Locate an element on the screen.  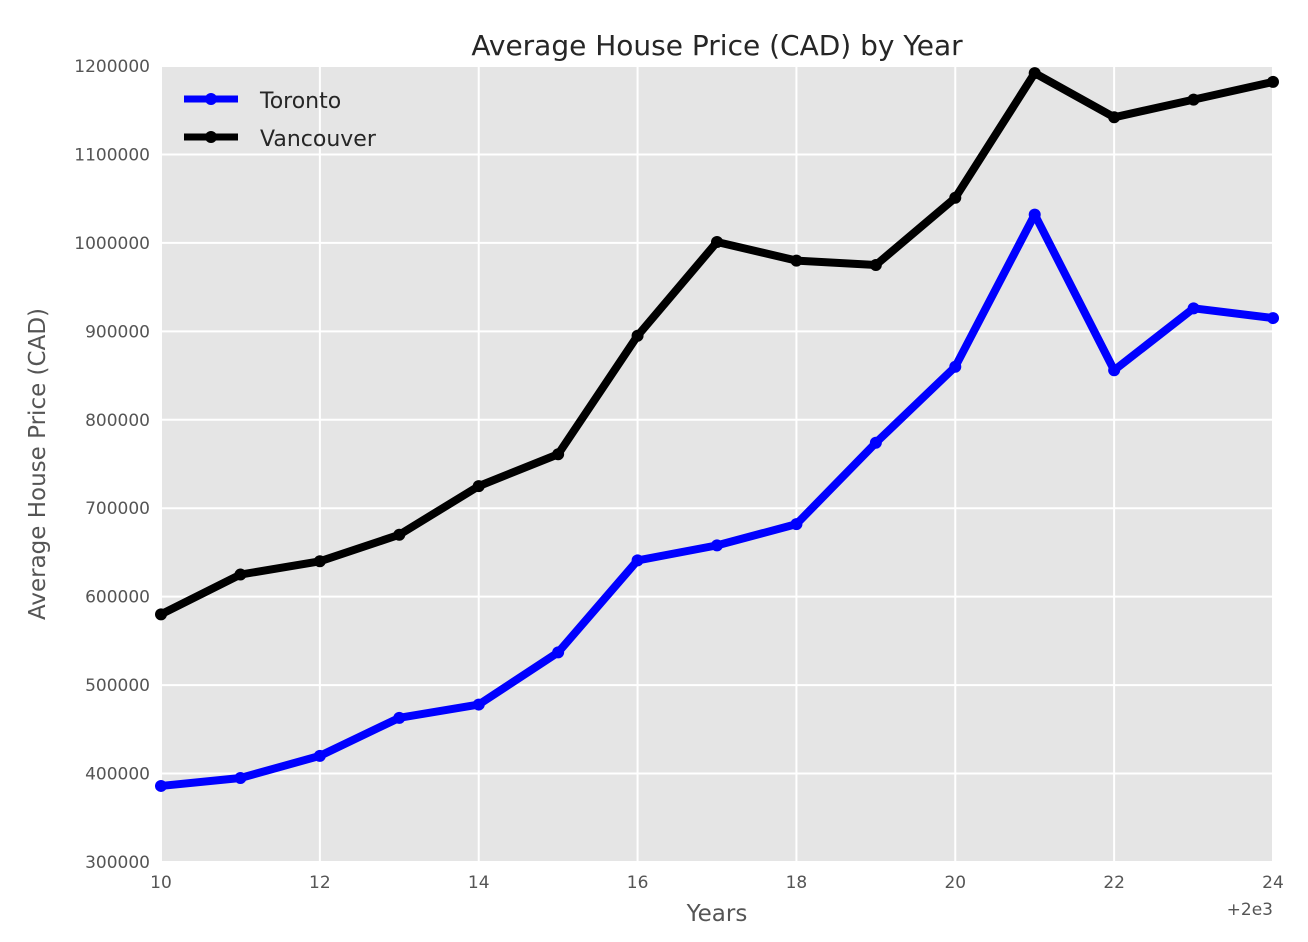
x-tick-label: 18 is located at coordinates (797, 883).